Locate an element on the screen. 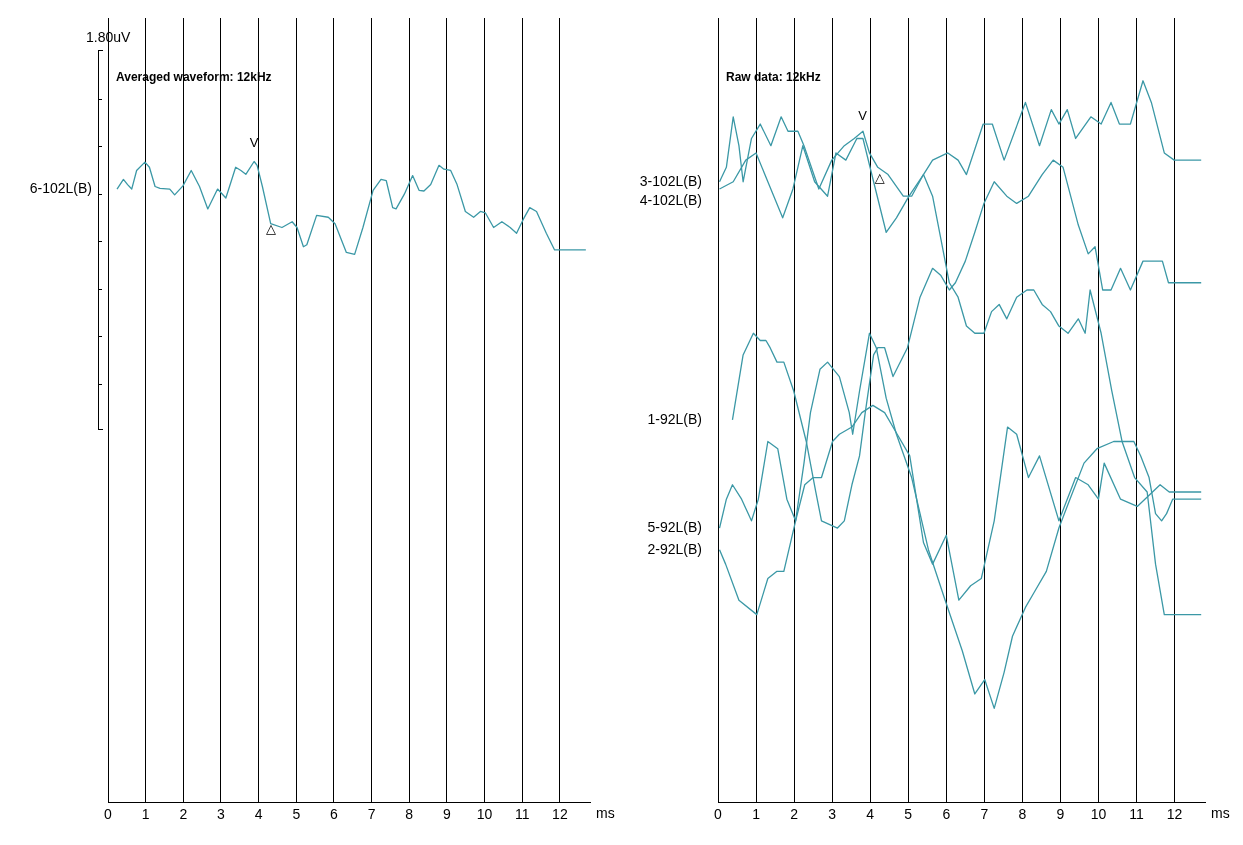 This screenshot has width=1243, height=845. series-label: 4-102L(B) is located at coordinates (670, 199).